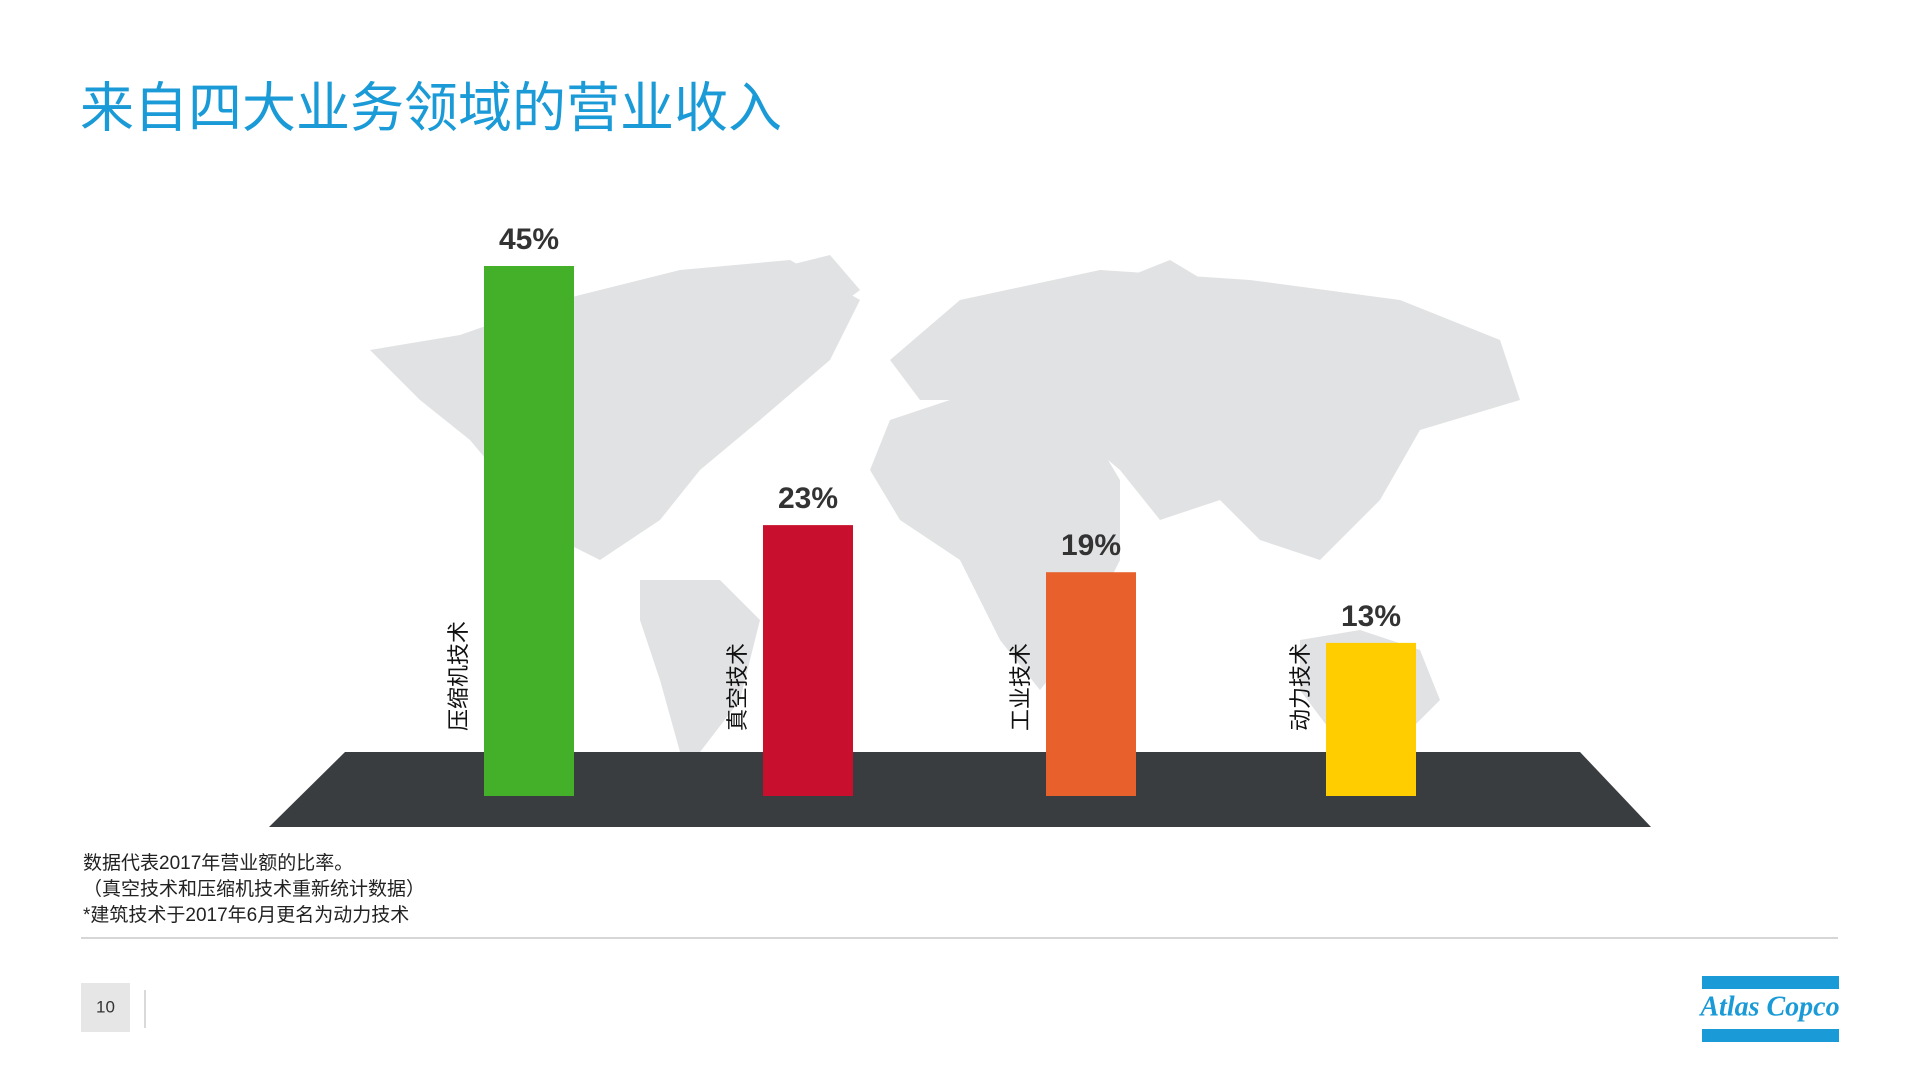  What do you see at coordinates (218, 863) in the screenshot?
I see `footnote: 数据代表2017年营业额的比率。` at bounding box center [218, 863].